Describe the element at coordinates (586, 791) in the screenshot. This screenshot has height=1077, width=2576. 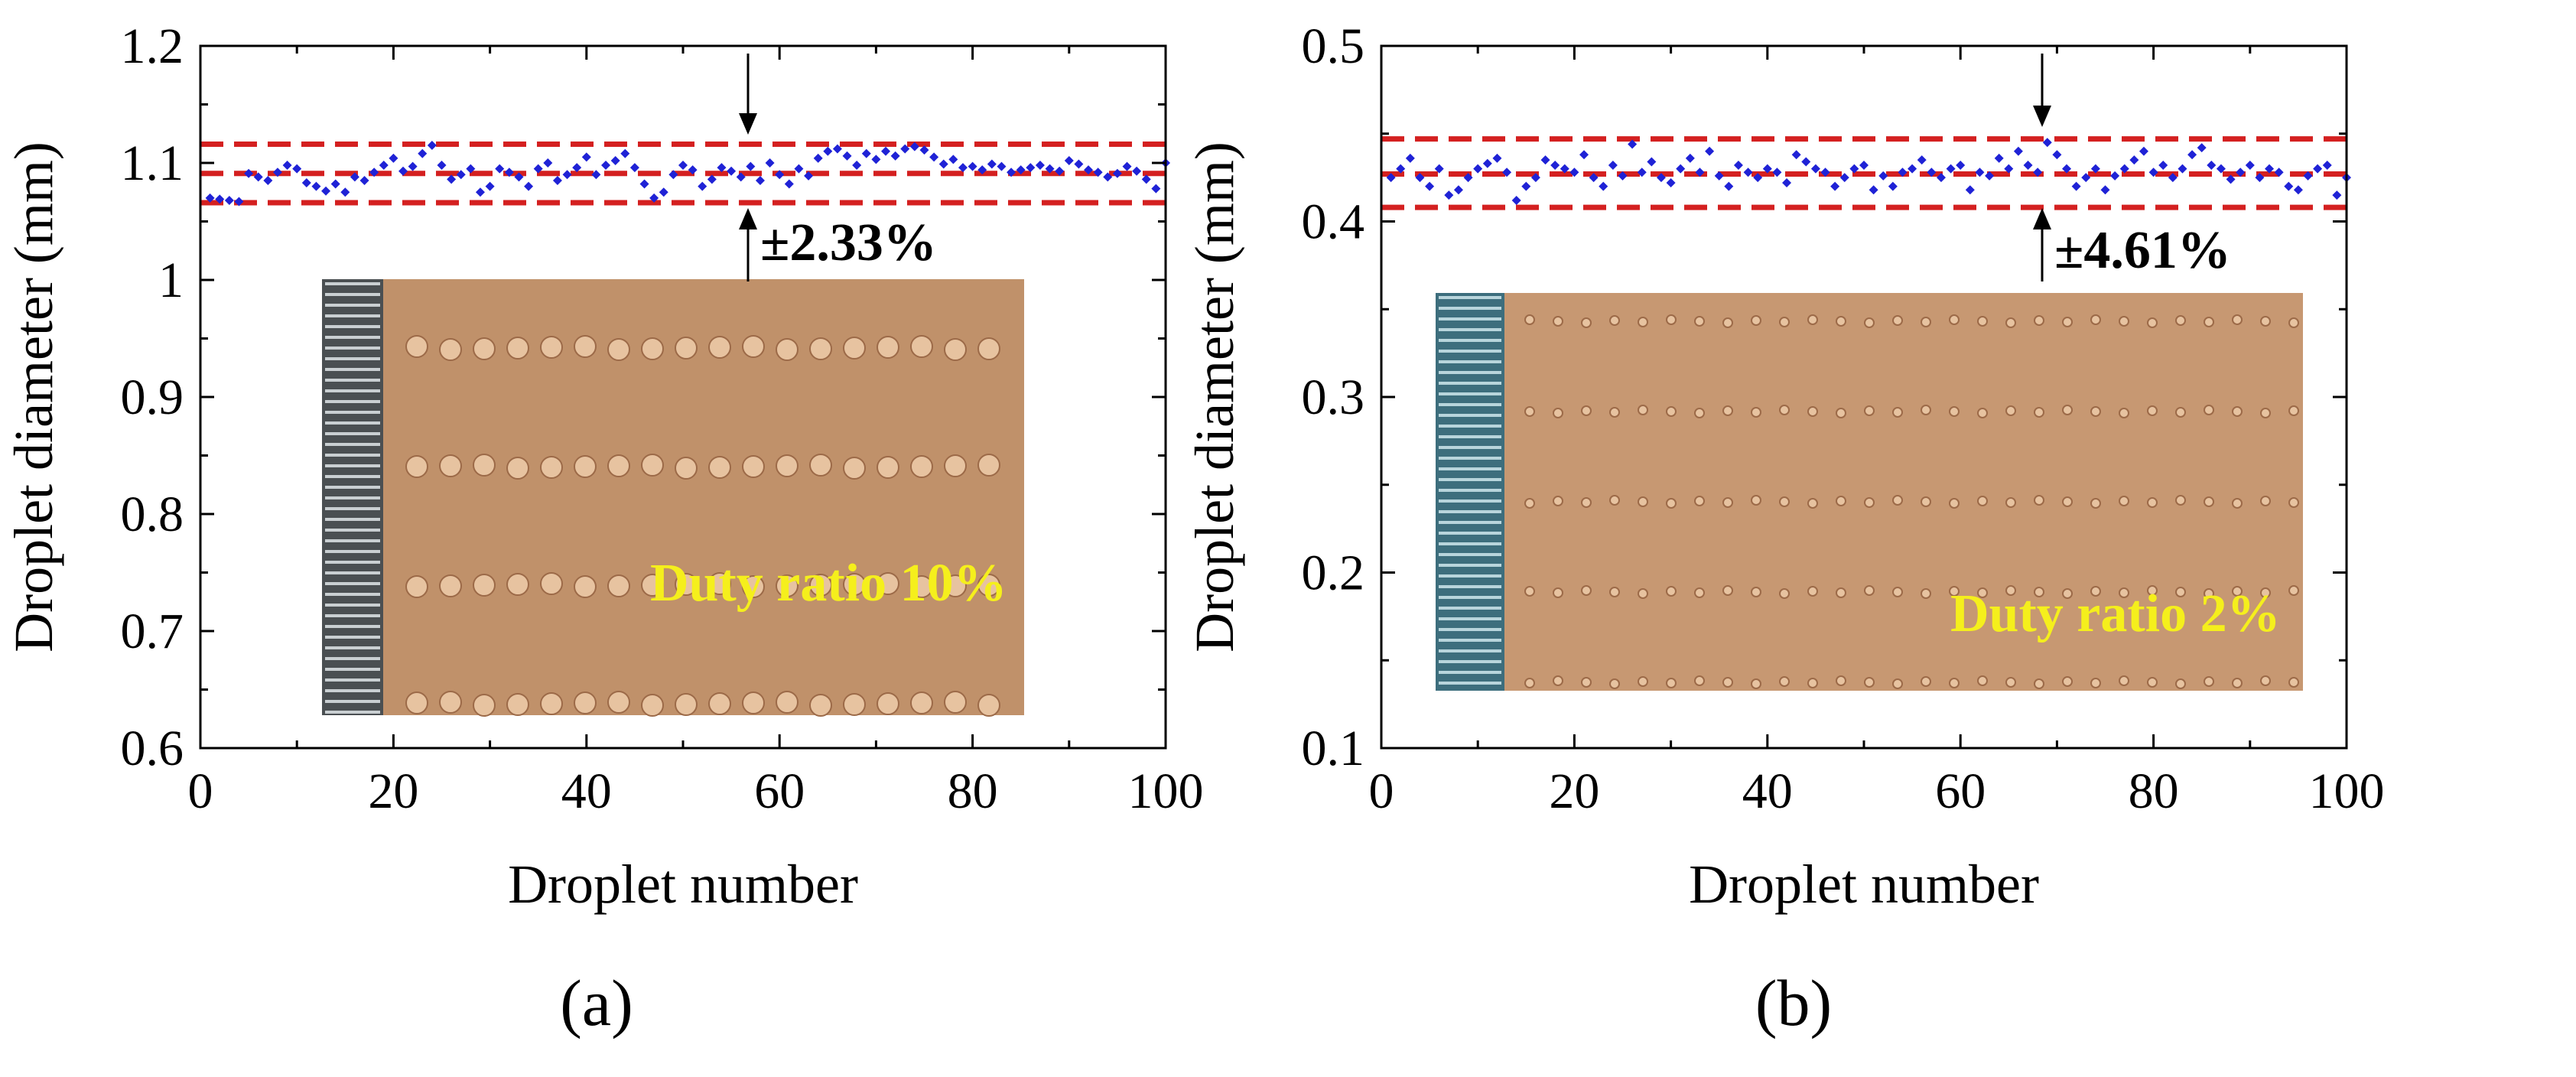
I see `x-tick-label: 40` at that location.